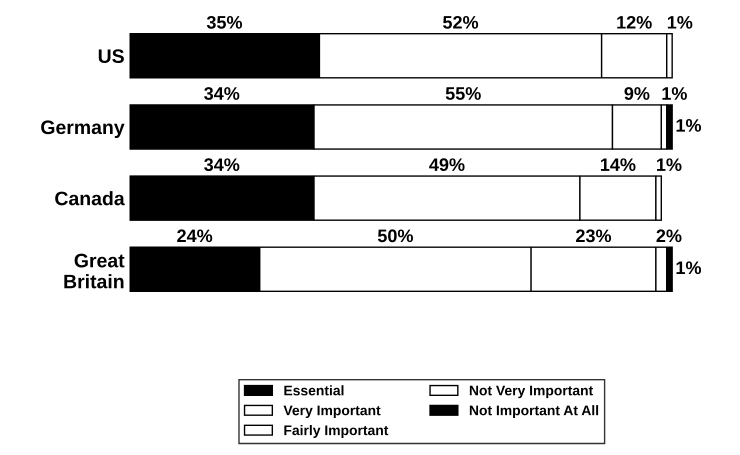  I want to click on data-label: 55%, so click(463, 93).